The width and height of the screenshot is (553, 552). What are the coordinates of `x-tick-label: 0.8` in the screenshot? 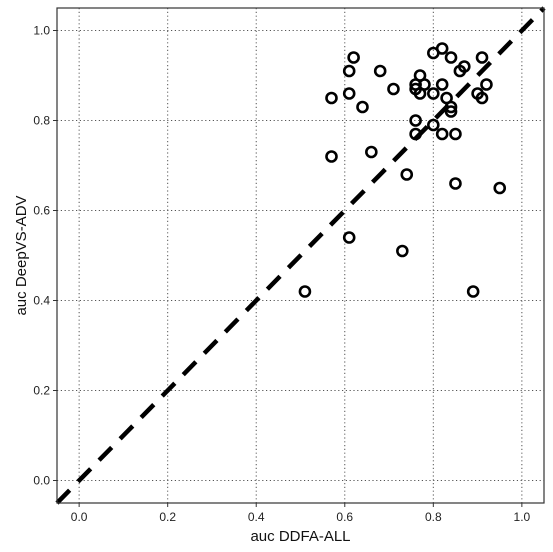 It's located at (433, 517).